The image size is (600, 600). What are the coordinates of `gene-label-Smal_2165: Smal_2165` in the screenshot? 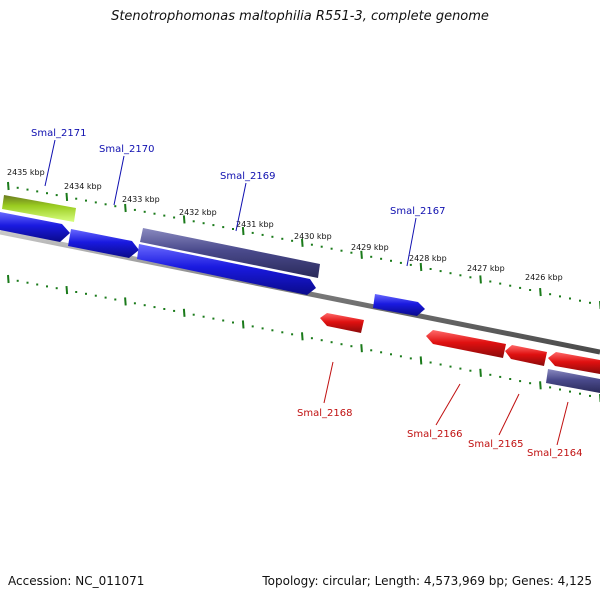 It's located at (495, 444).